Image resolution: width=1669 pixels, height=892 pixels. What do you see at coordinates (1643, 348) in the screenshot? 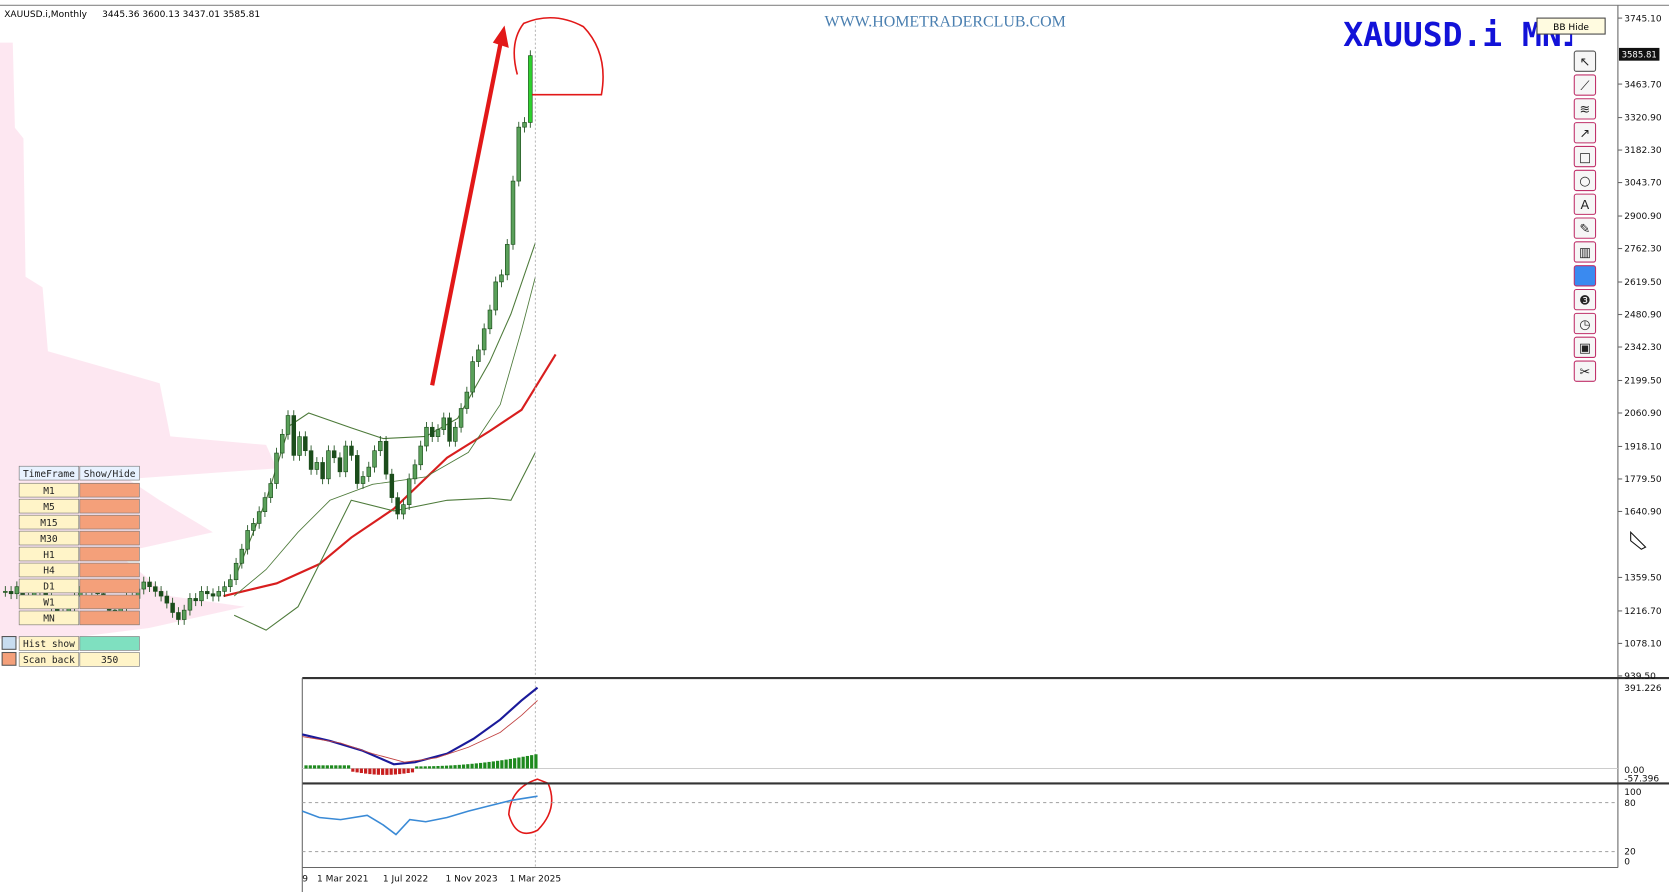
I see `price-tick-label: 2342.30` at bounding box center [1643, 348].